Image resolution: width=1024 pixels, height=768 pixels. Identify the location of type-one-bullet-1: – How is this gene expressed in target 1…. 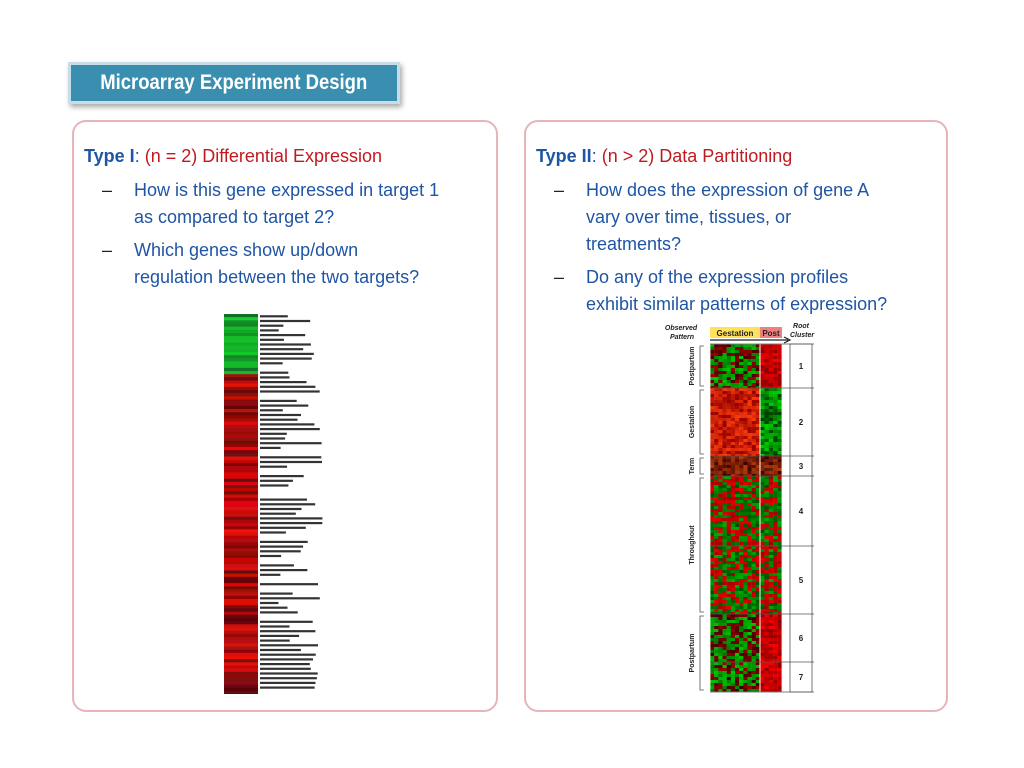
(270, 204).